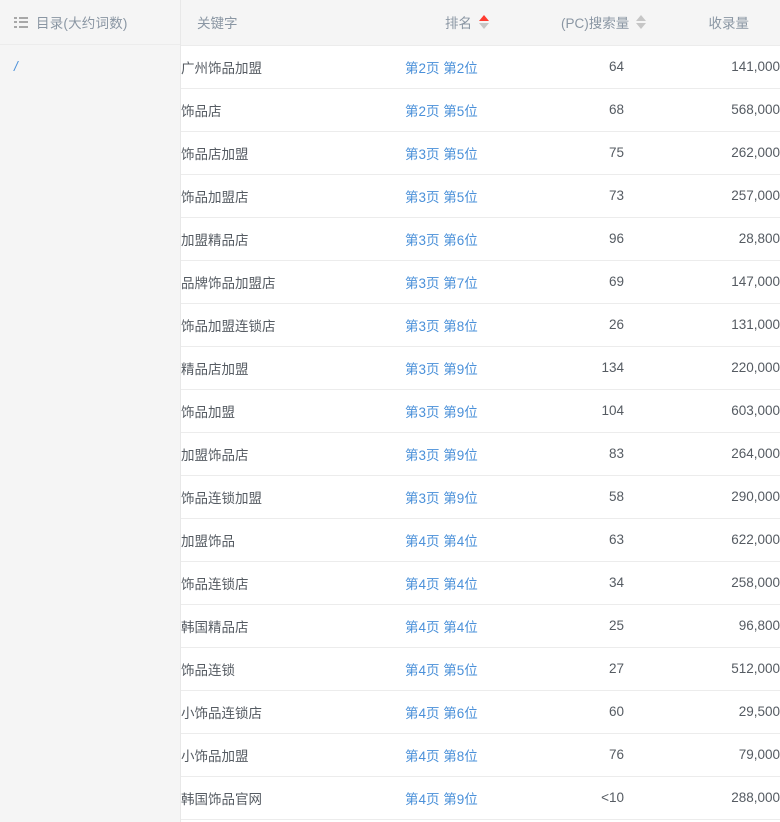 The width and height of the screenshot is (780, 822). Describe the element at coordinates (729, 24) in the screenshot. I see `column-header-indexed-count-label: 收录量` at that location.